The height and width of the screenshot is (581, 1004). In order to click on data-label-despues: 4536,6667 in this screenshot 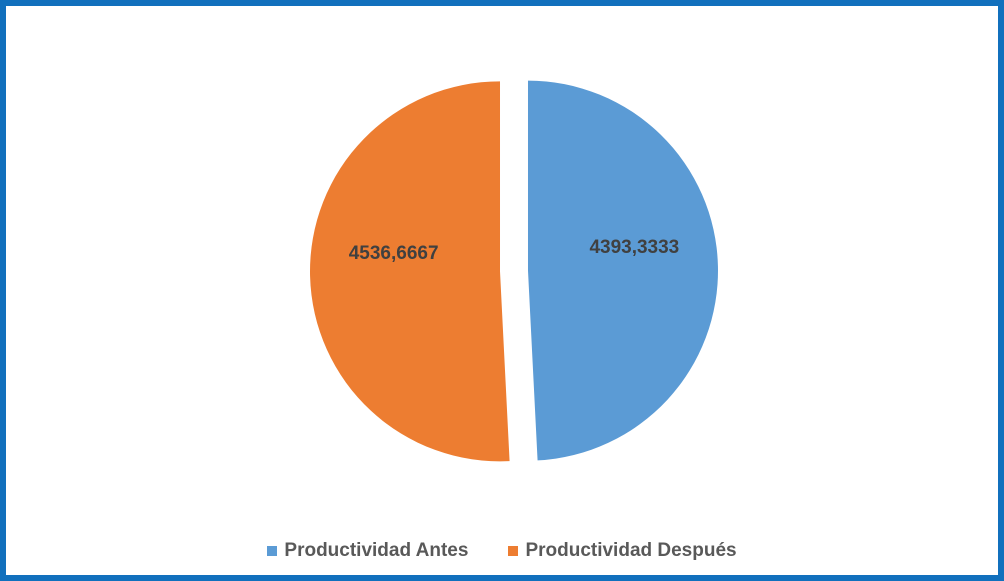, I will do `click(394, 253)`.